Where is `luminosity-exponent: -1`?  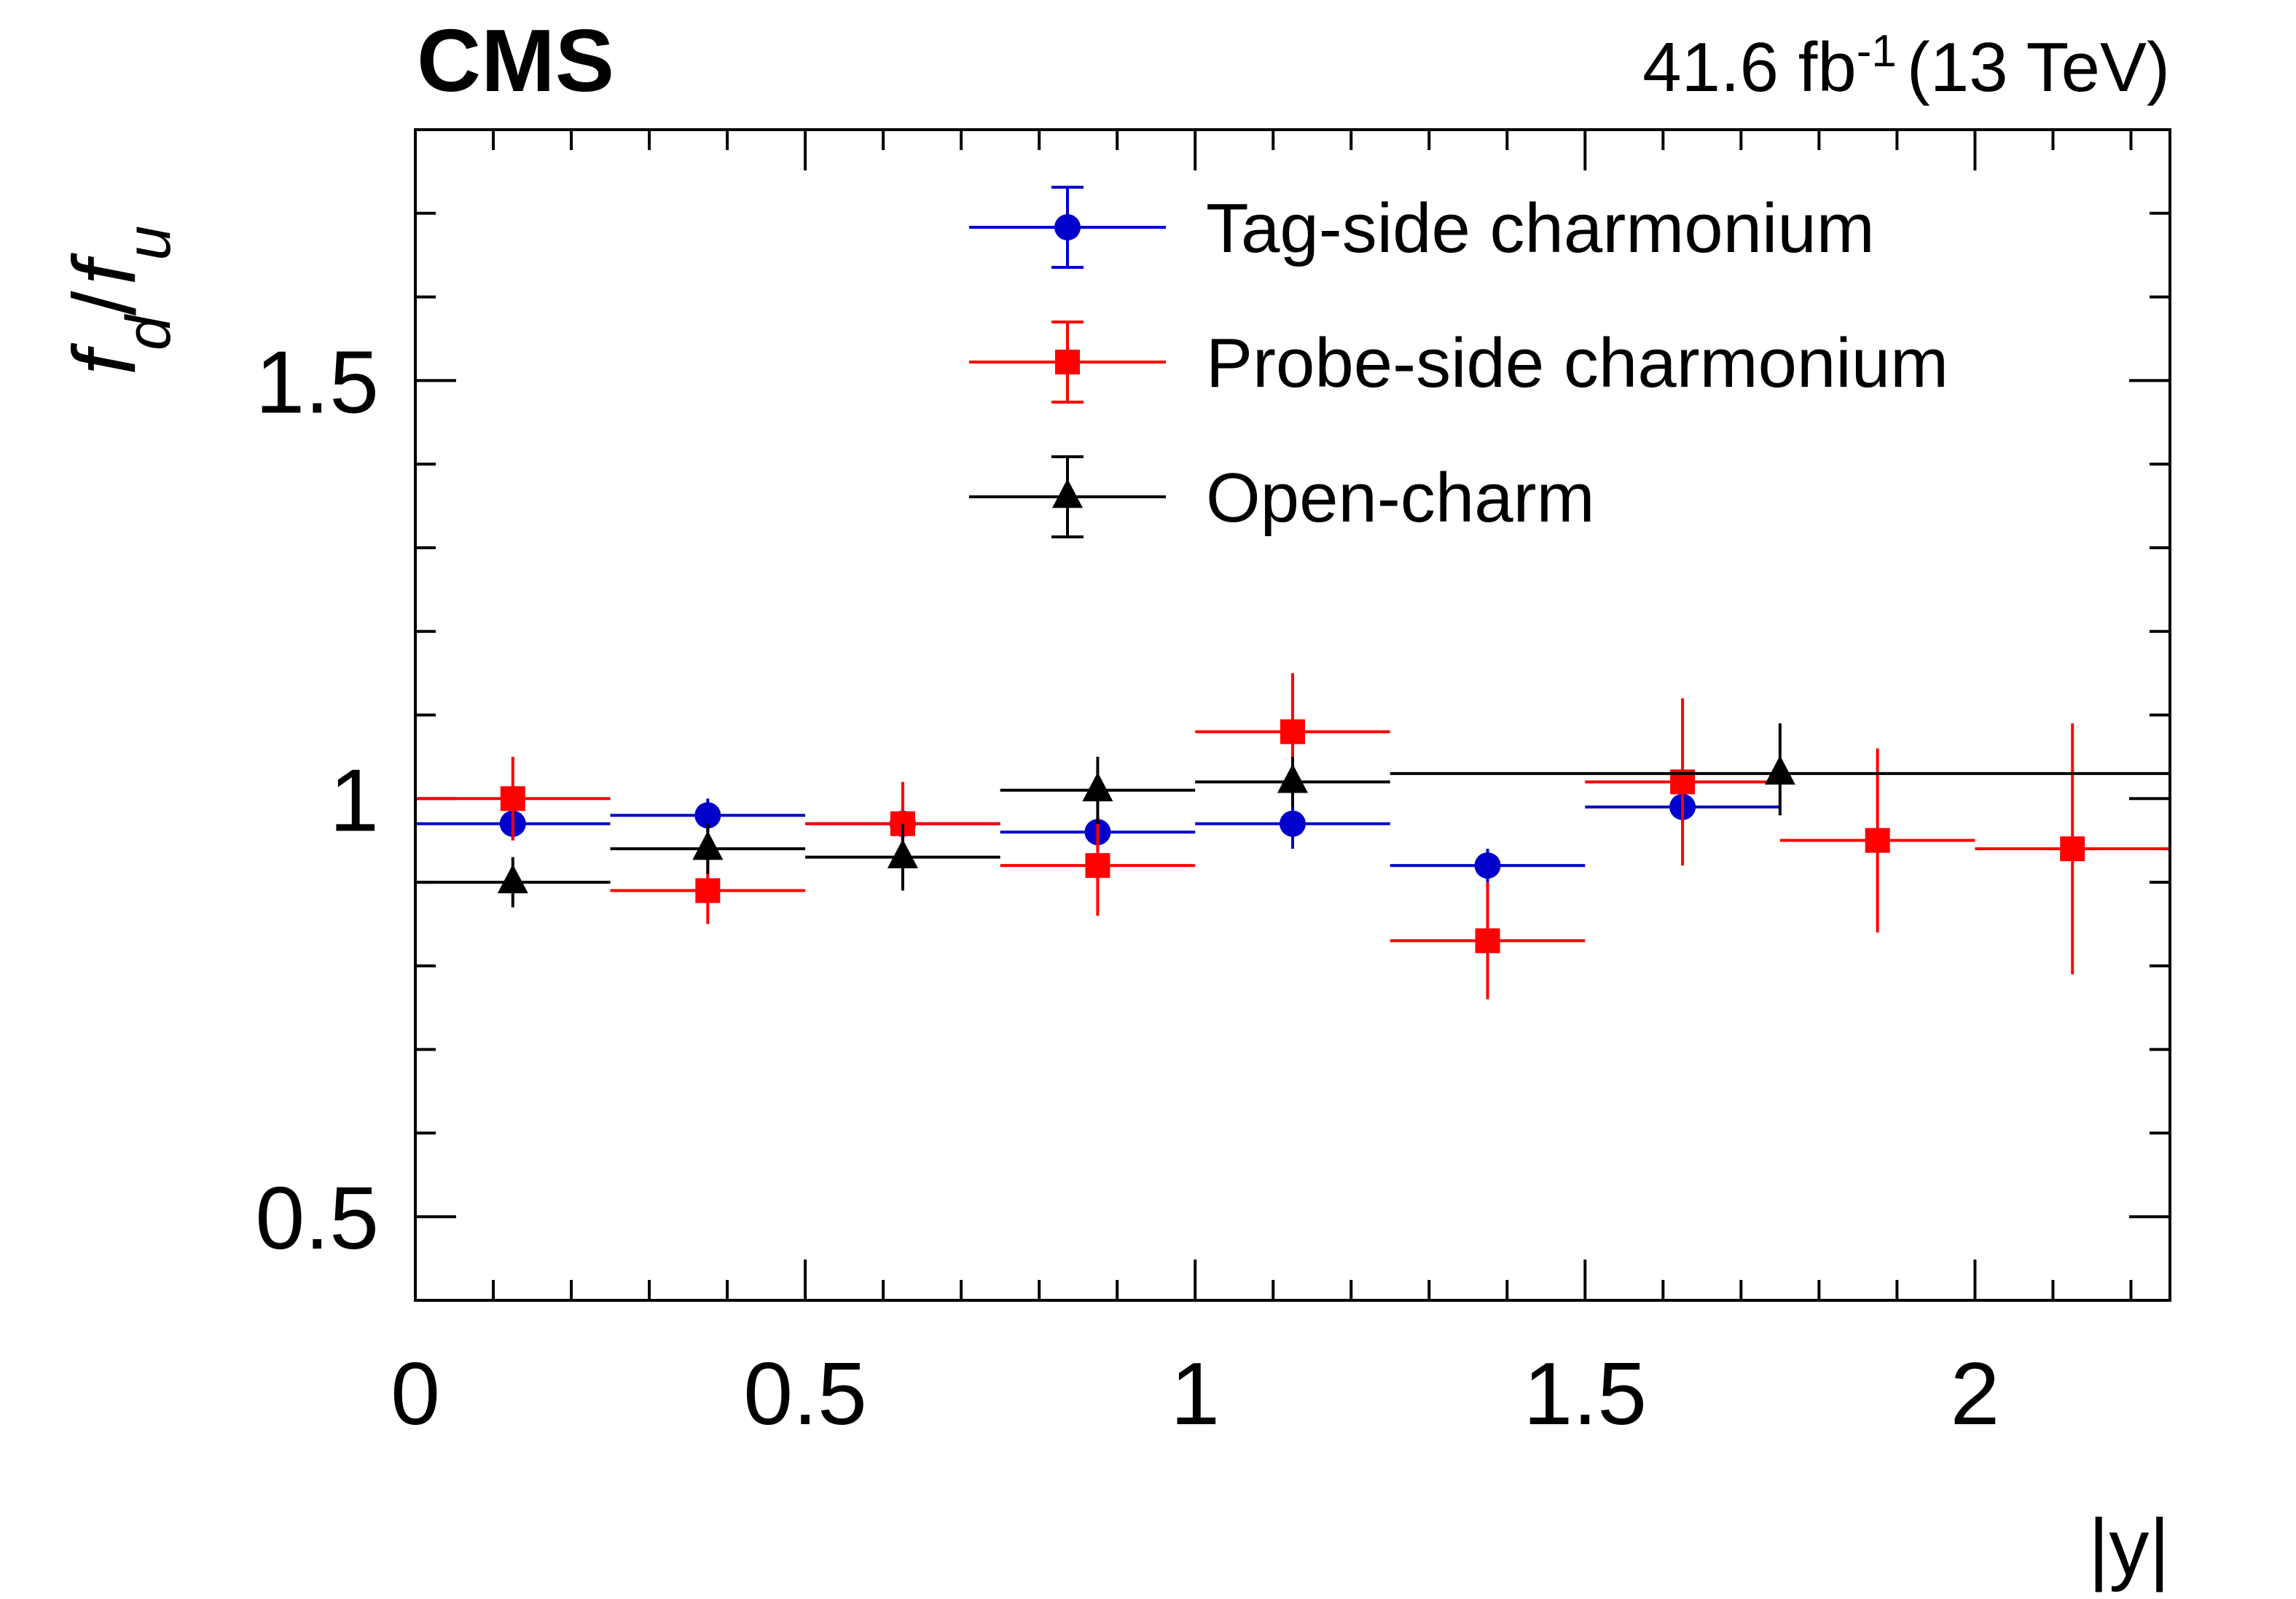
luminosity-exponent: -1 is located at coordinates (1877, 51).